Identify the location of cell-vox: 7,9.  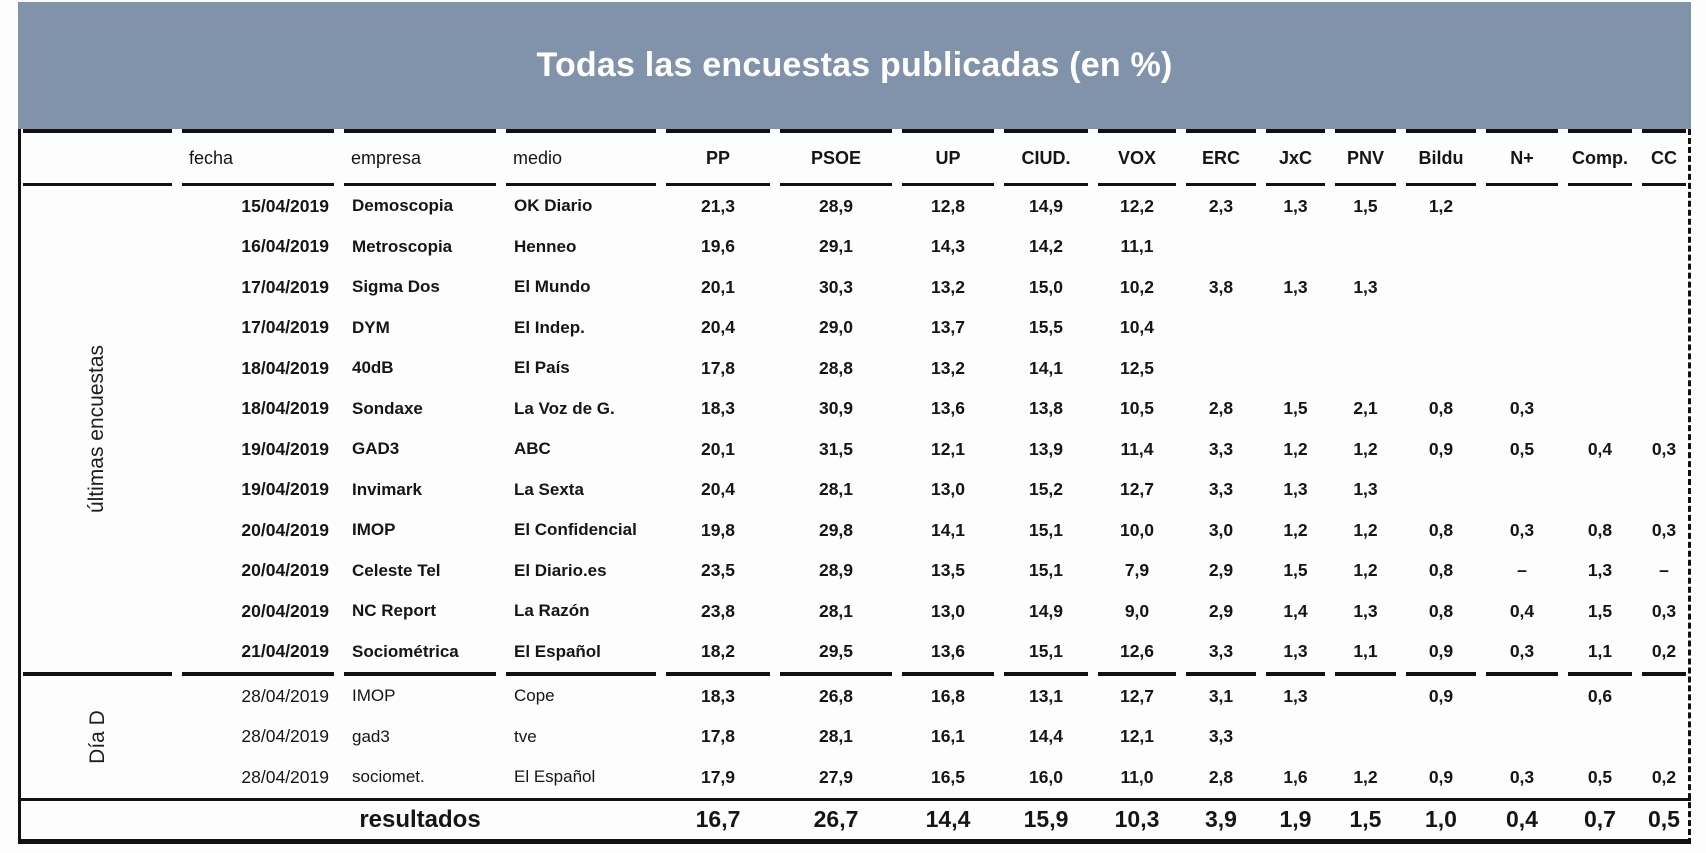
(1137, 570).